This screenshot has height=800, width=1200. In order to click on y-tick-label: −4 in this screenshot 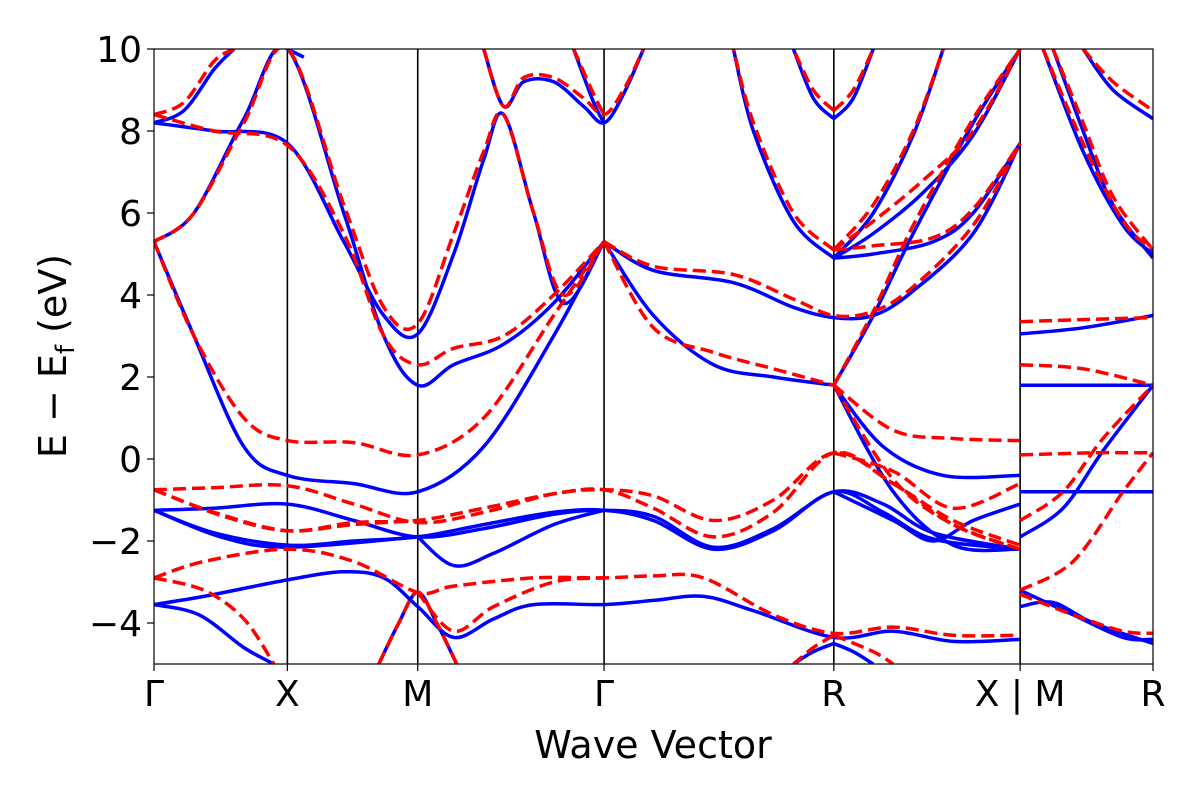, I will do `click(115, 624)`.